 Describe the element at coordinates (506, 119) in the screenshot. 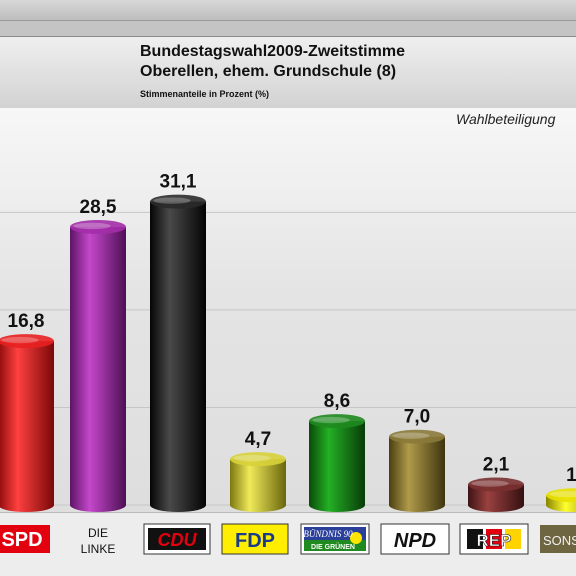

I see `turnout-label: Wahlbeteiligung` at that location.